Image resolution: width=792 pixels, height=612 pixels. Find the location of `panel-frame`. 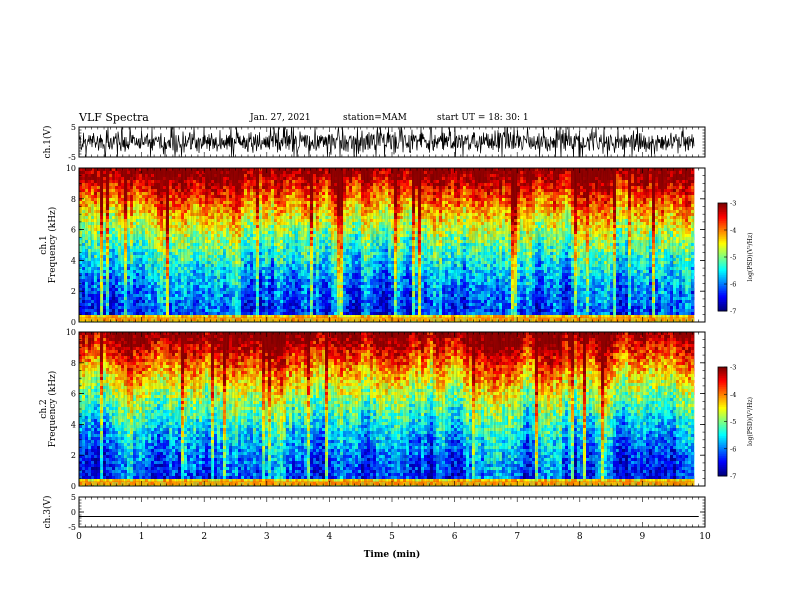

panel-frame is located at coordinates (392, 142).